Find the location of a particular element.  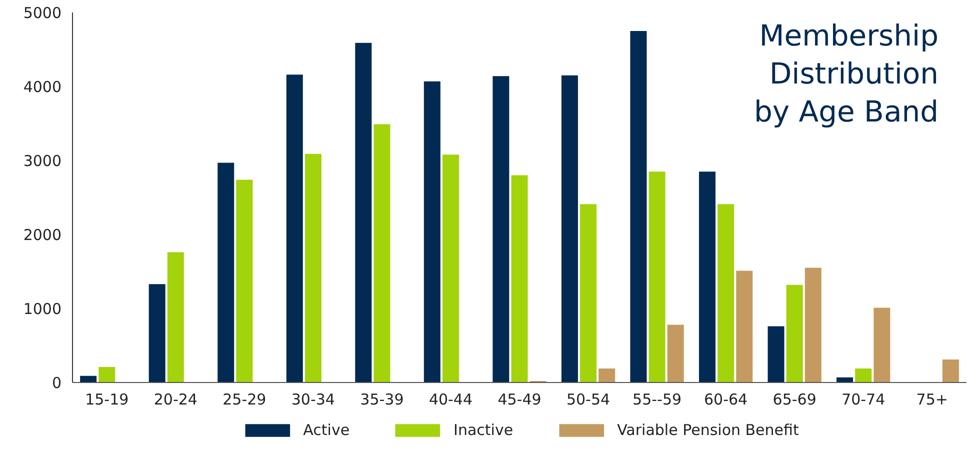

x-tick-label: 70-74 is located at coordinates (864, 399).